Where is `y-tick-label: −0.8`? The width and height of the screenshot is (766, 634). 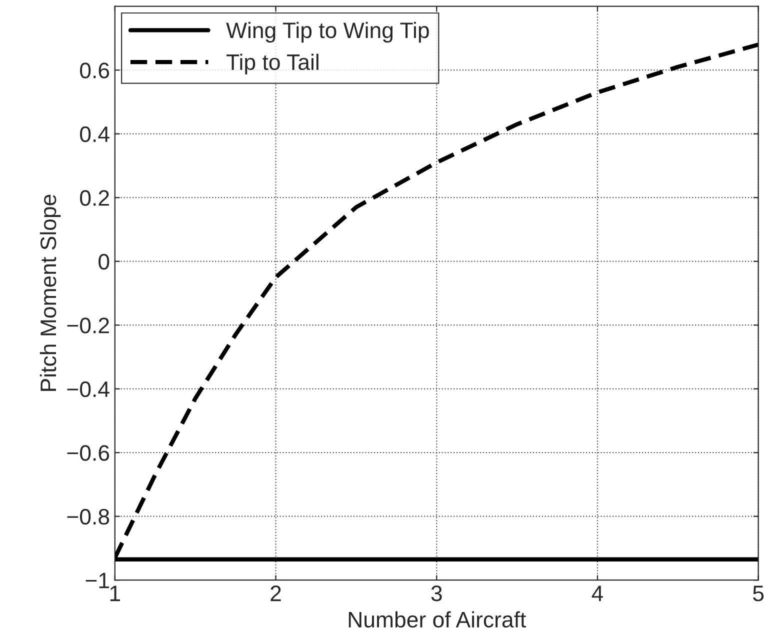
y-tick-label: −0.8 is located at coordinates (88, 516).